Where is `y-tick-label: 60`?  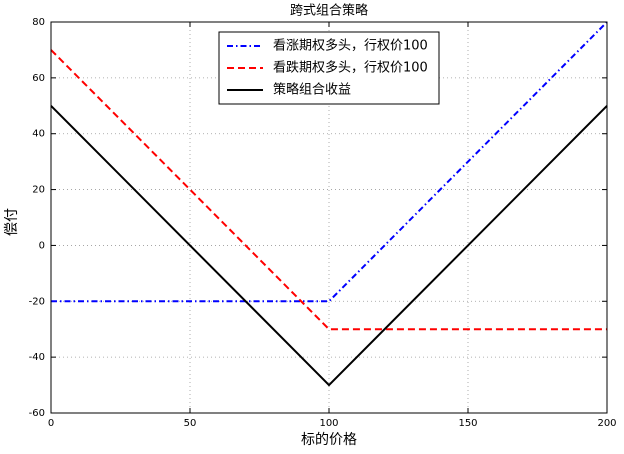
y-tick-label: 60 is located at coordinates (38, 78).